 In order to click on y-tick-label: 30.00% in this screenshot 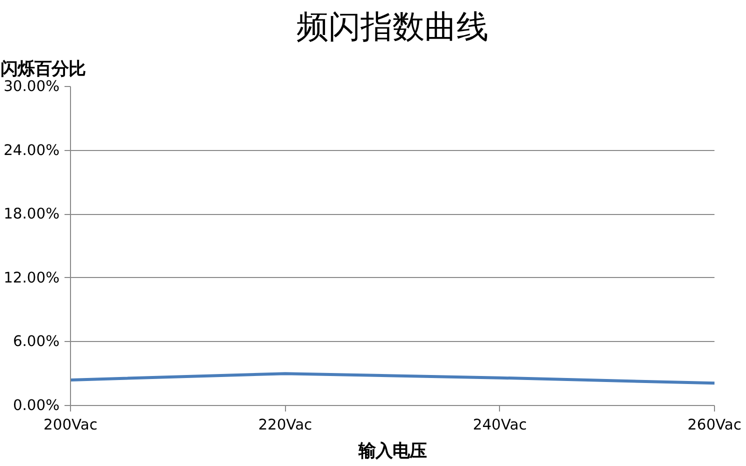, I will do `click(32, 86)`.